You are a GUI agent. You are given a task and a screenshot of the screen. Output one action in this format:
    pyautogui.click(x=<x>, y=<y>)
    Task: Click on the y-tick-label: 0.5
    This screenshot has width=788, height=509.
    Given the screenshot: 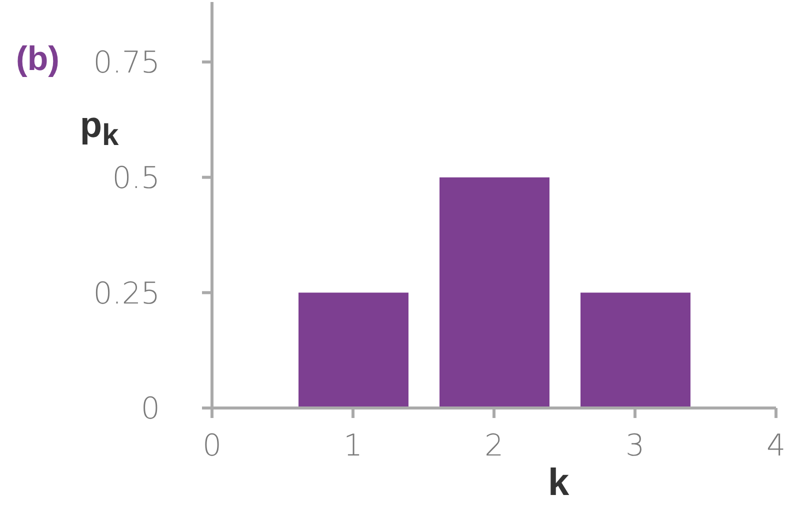 What is the action you would take?
    pyautogui.click(x=136, y=178)
    